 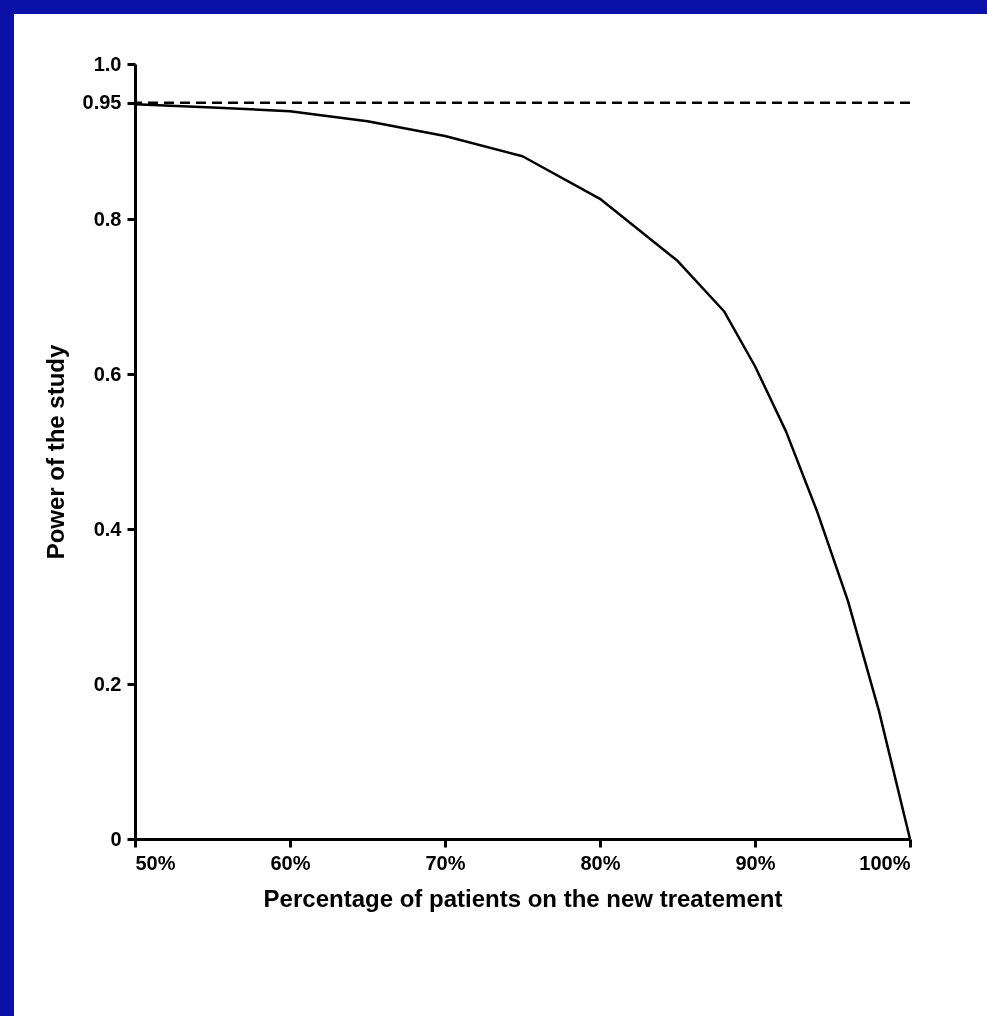 What do you see at coordinates (523, 898) in the screenshot?
I see `x-axis-title: Percentage of patients on the new treatement` at bounding box center [523, 898].